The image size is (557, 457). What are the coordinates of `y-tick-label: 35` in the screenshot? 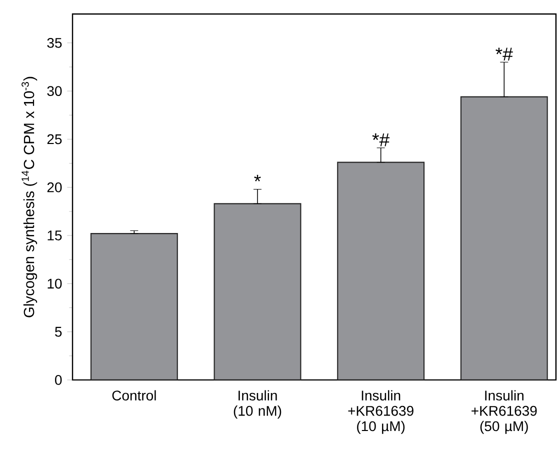 It's located at (54, 43).